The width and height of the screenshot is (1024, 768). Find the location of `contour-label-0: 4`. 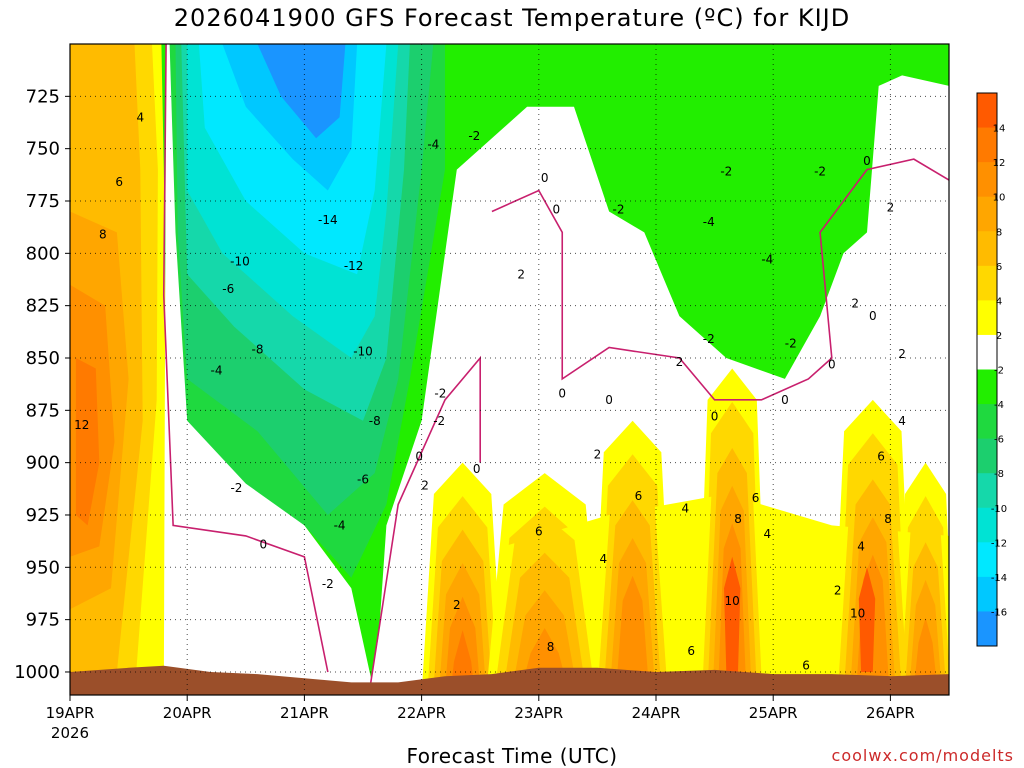

contour-label-0: 4 is located at coordinates (140, 117).